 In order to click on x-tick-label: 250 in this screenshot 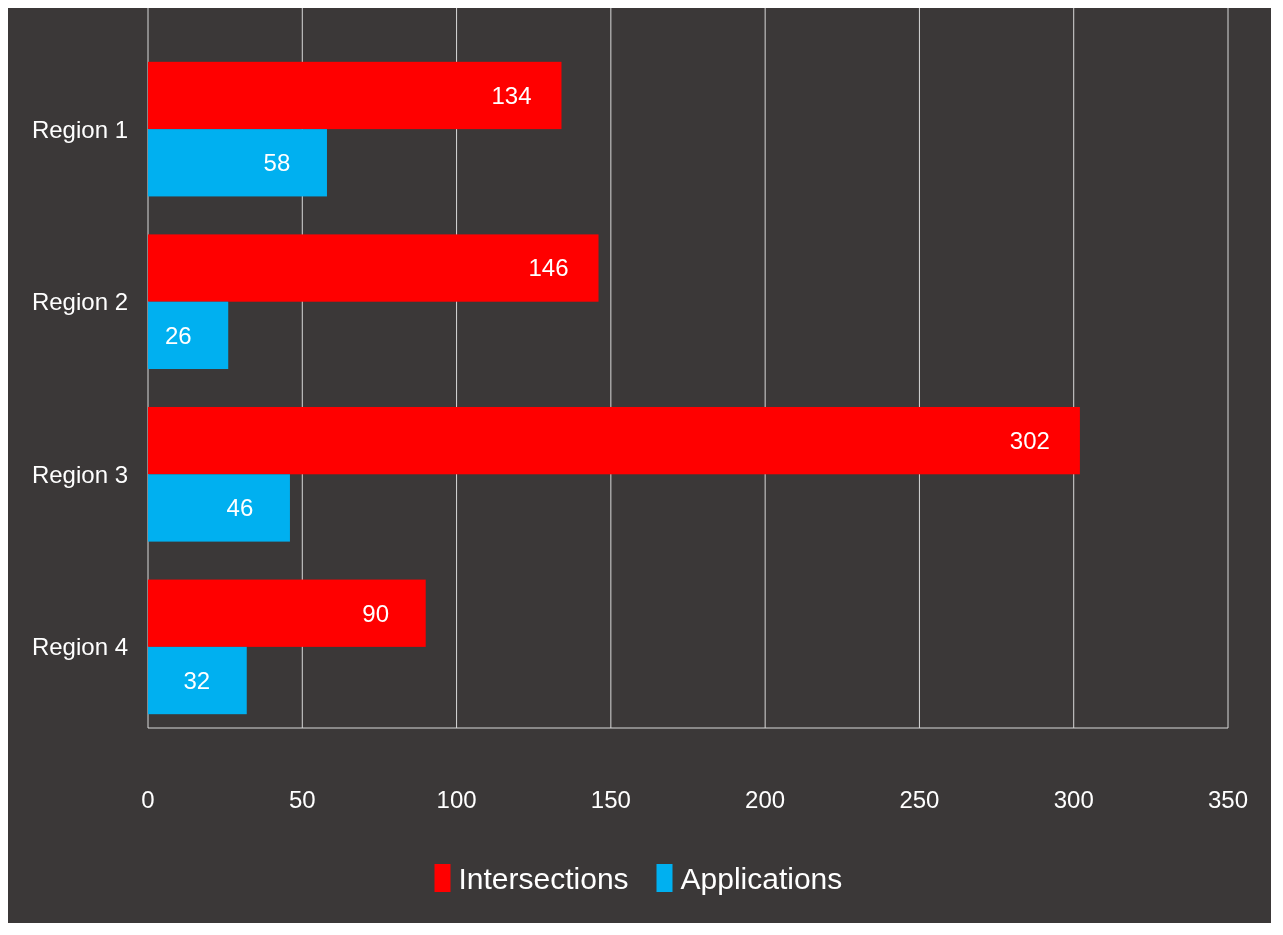, I will do `click(919, 799)`.